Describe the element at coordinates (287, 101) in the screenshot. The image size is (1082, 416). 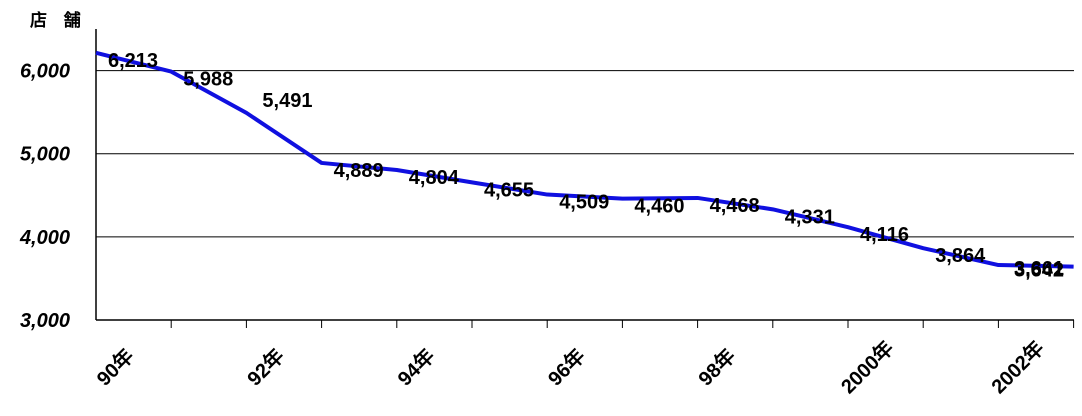
I see `data-label: 5,491` at that location.